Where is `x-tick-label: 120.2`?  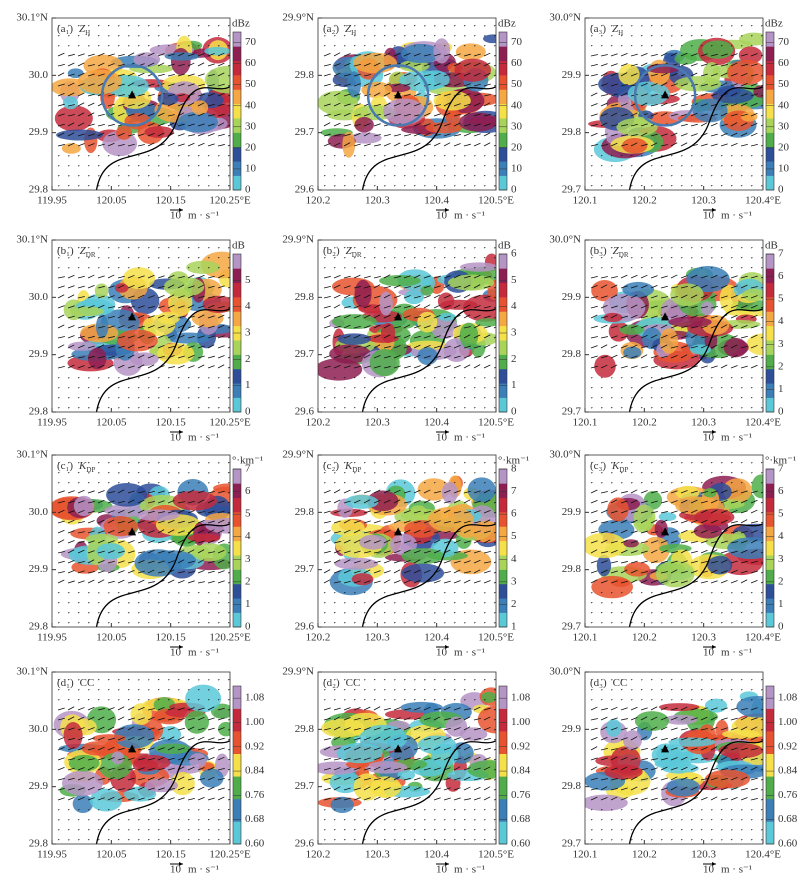 x-tick-label: 120.2 is located at coordinates (644, 201).